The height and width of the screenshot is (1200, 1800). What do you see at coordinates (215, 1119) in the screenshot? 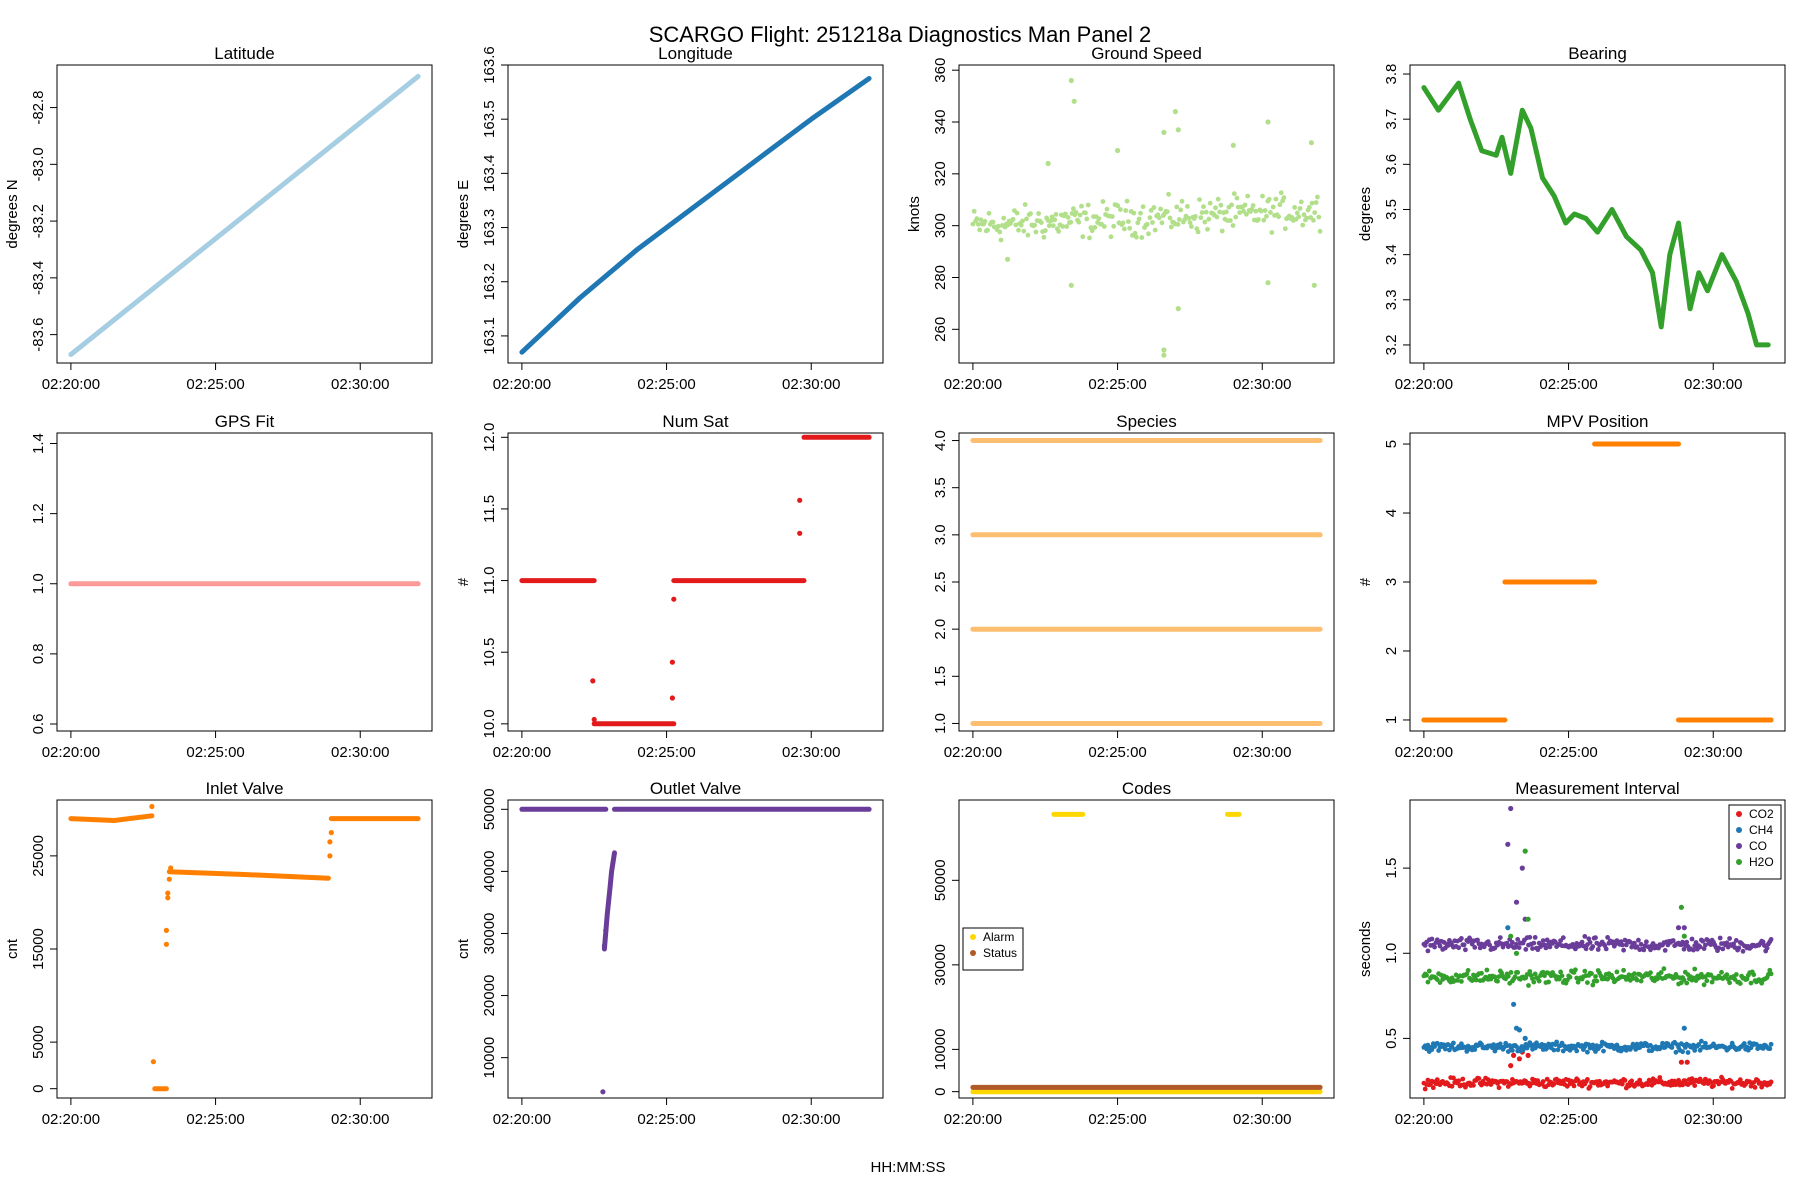
I see `x-tick-label-inlet_valve: 02:25:00` at bounding box center [215, 1119].